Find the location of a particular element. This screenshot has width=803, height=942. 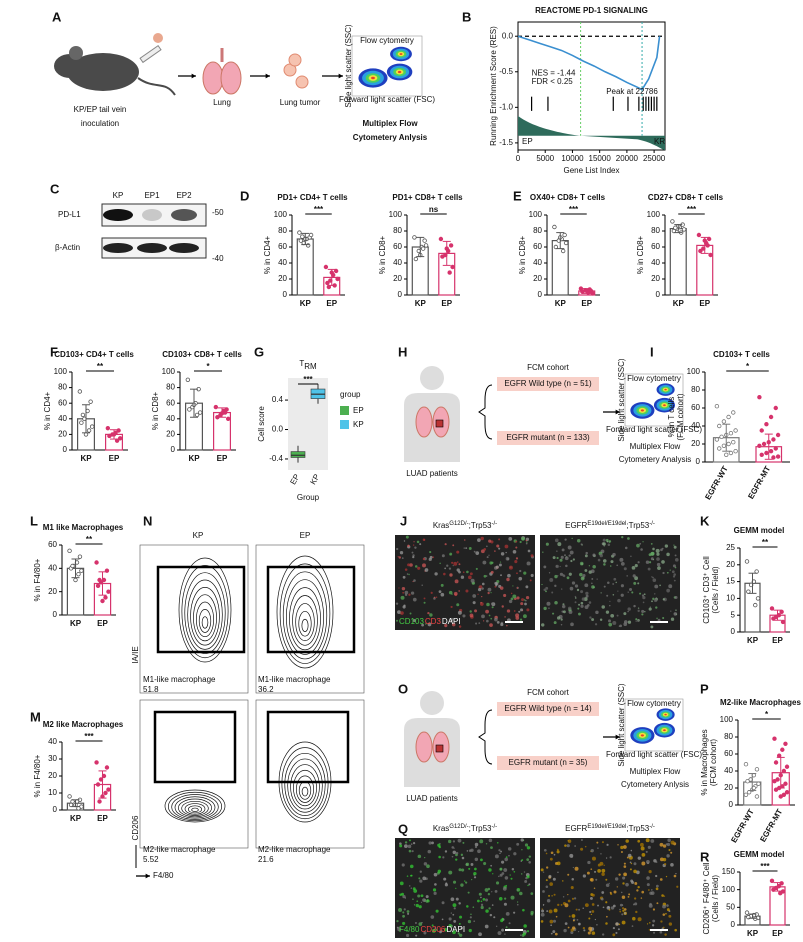

y-tick-label: 80 is located at coordinates (537, 230).